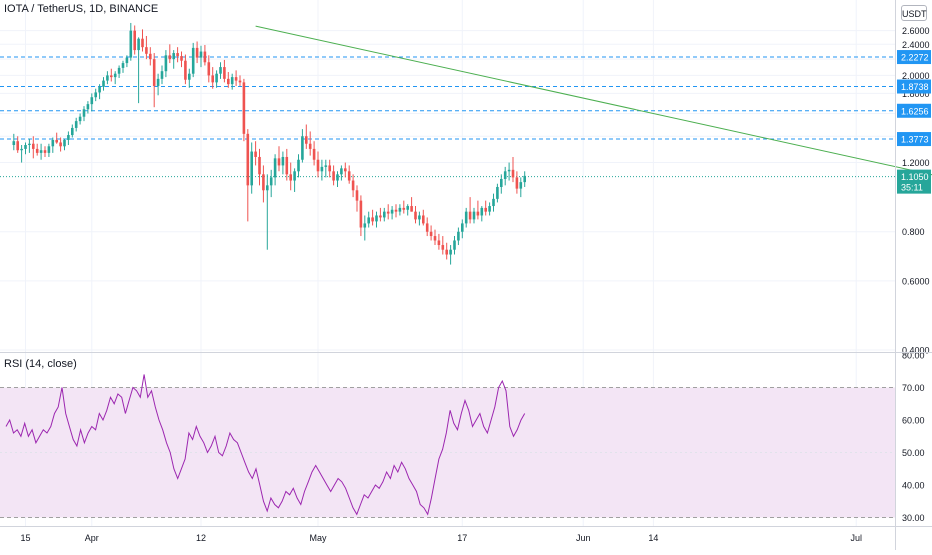 Image resolution: width=932 pixels, height=555 pixels. What do you see at coordinates (913, 518) in the screenshot?
I see `rsi-tick-label: 30.00` at bounding box center [913, 518].